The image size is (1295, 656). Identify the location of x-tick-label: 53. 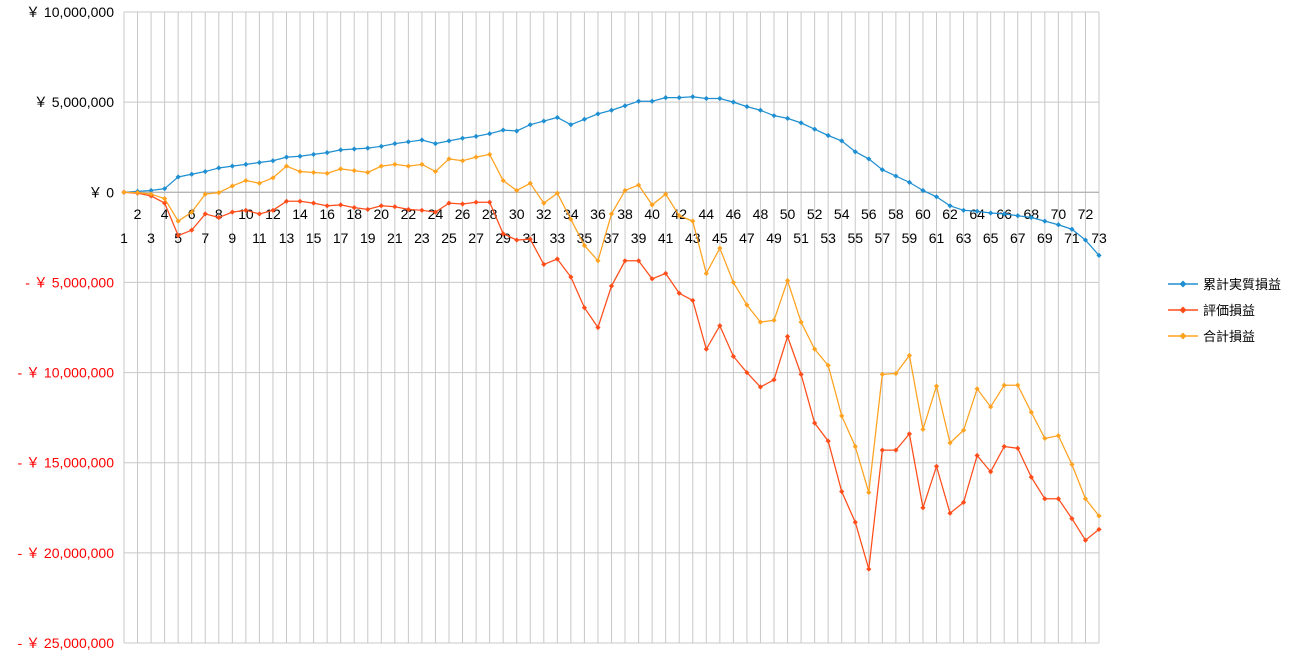
(828, 238).